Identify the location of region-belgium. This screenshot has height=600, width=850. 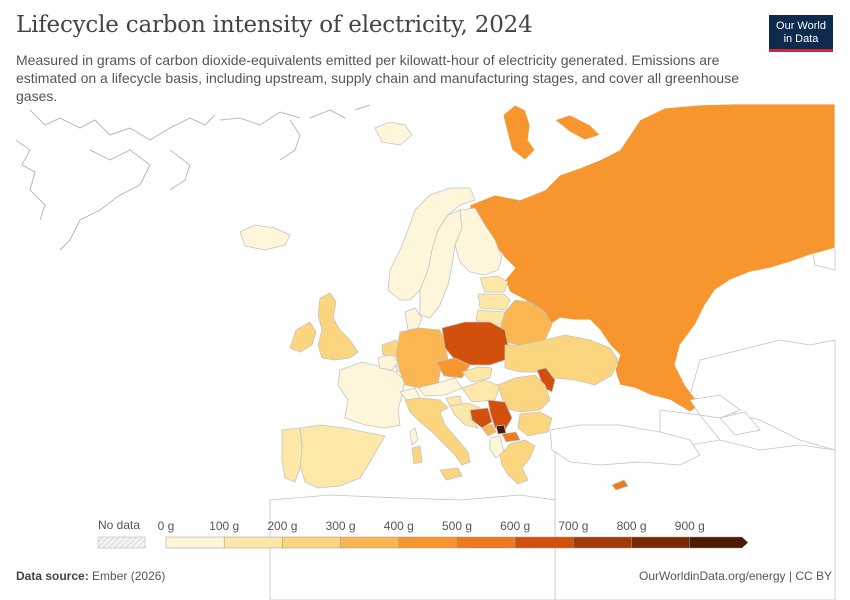
(388, 362).